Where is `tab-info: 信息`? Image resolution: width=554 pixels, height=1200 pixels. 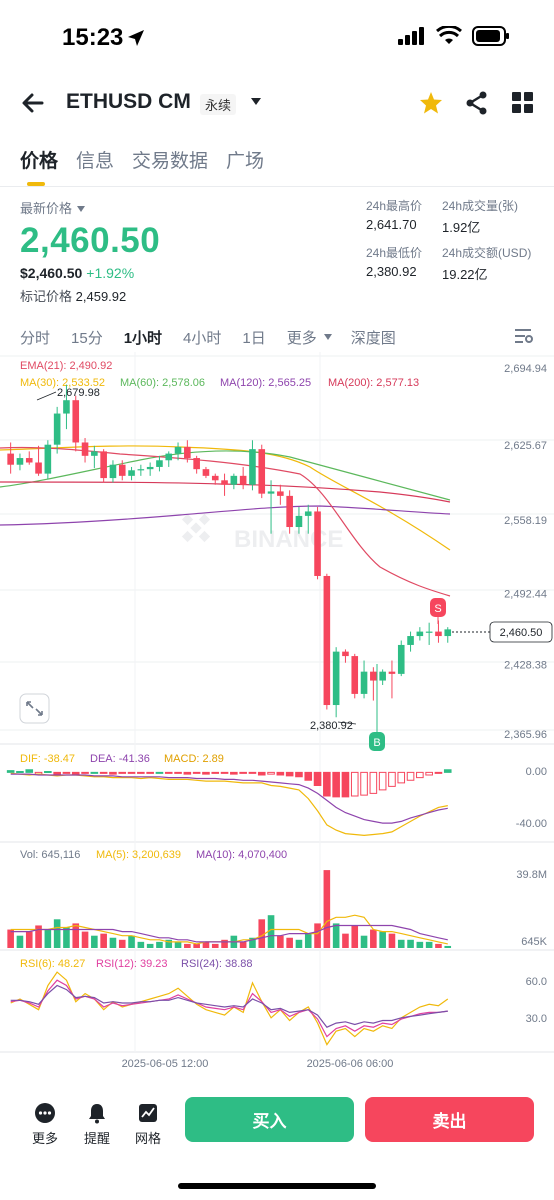
tab-info: 信息 is located at coordinates (95, 161).